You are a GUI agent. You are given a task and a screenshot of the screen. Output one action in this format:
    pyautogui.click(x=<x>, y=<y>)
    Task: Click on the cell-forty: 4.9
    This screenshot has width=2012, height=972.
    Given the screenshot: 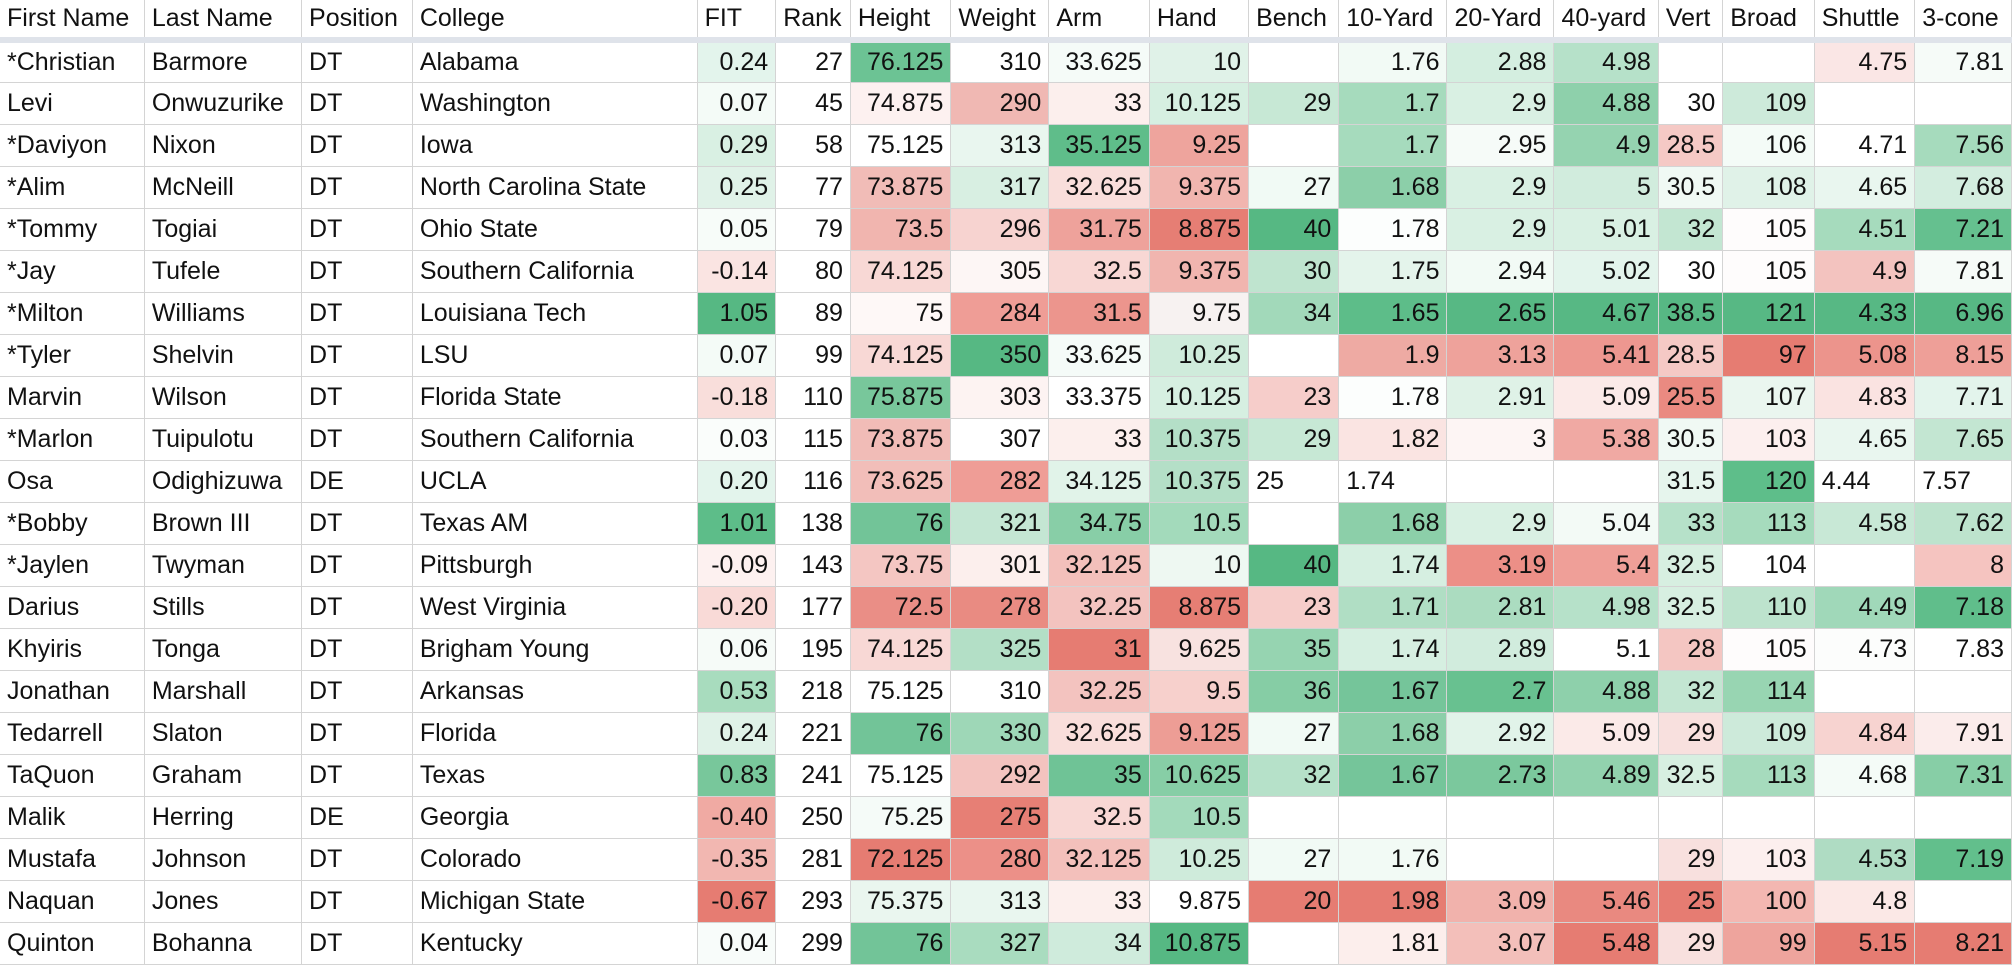 What is the action you would take?
    pyautogui.click(x=1606, y=145)
    